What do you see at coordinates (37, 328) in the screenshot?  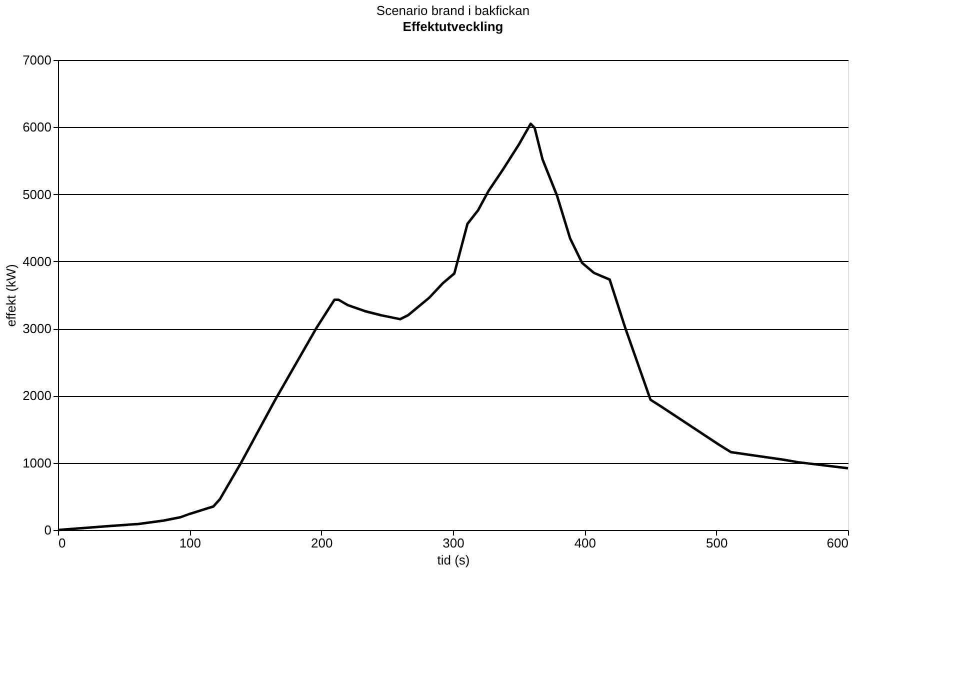 I see `y-tick-label: 3000` at bounding box center [37, 328].